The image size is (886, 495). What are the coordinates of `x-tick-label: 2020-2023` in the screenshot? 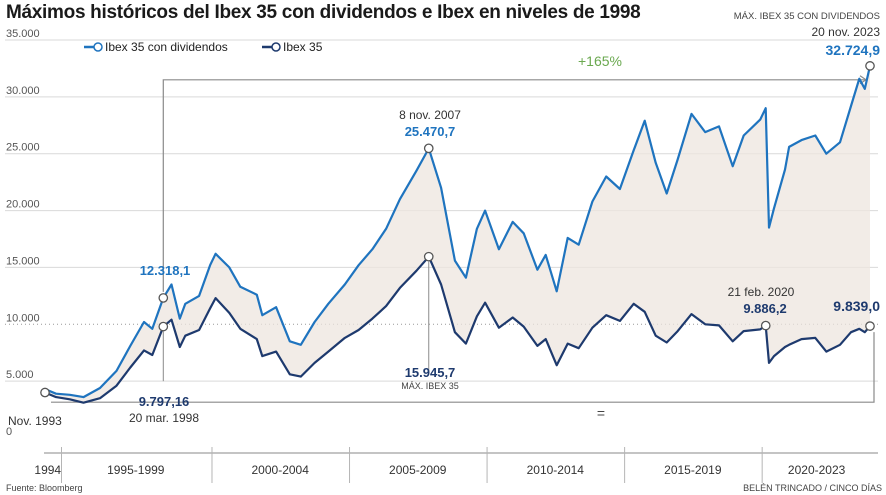 It's located at (817, 470).